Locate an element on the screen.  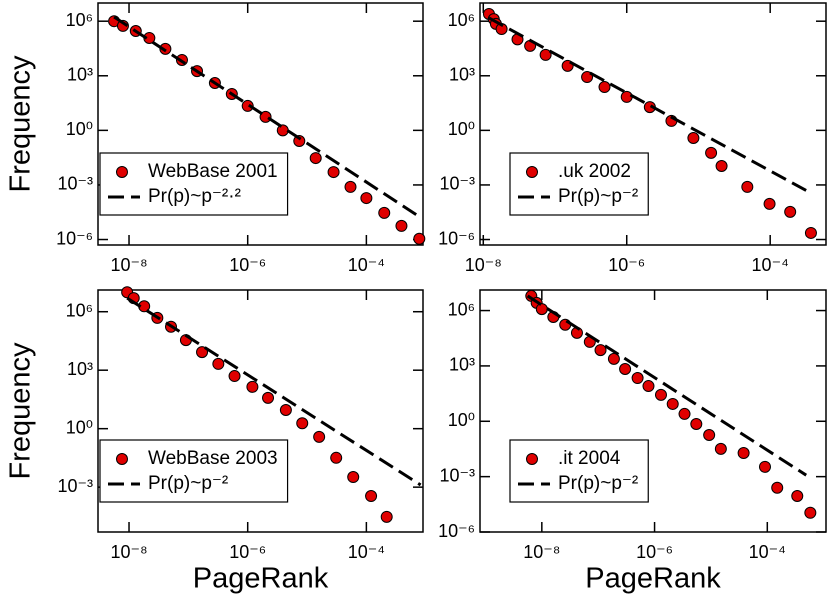
legend-label: .uk 2002 is located at coordinates (594, 171).